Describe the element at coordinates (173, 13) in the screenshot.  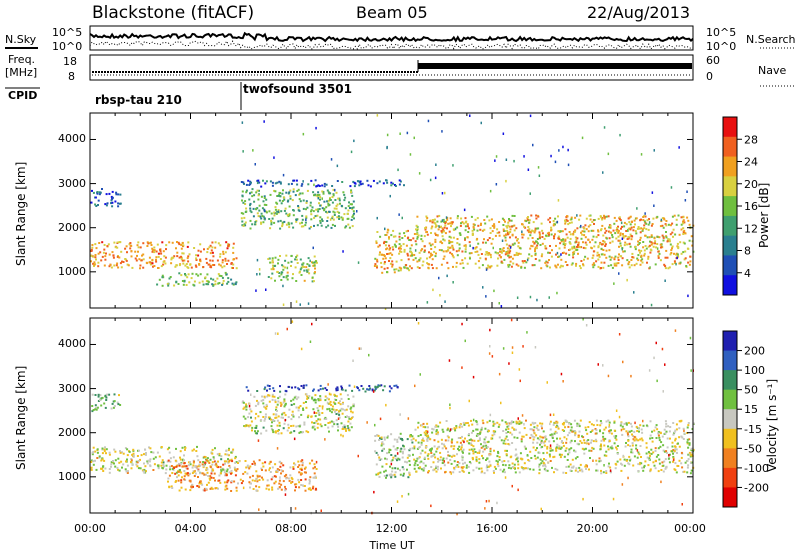
I see `station-title: Blackstone (fitACF)` at that location.